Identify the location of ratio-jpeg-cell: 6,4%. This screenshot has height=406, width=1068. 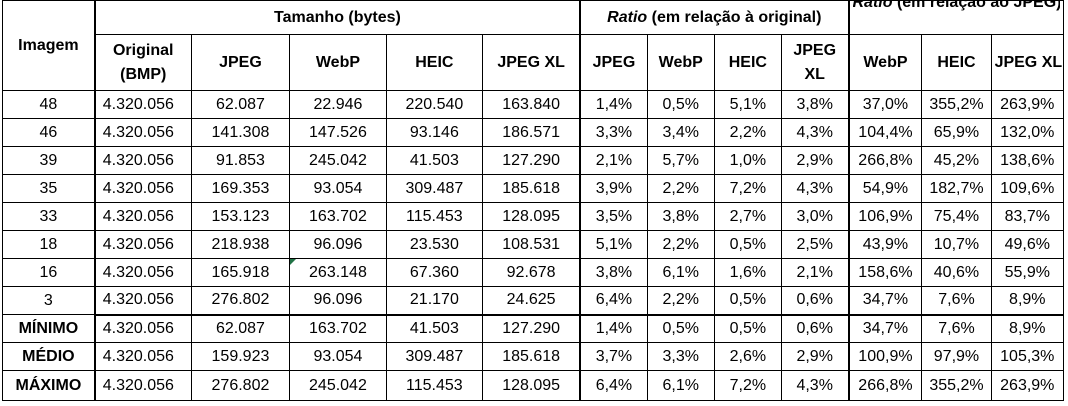
(613, 300).